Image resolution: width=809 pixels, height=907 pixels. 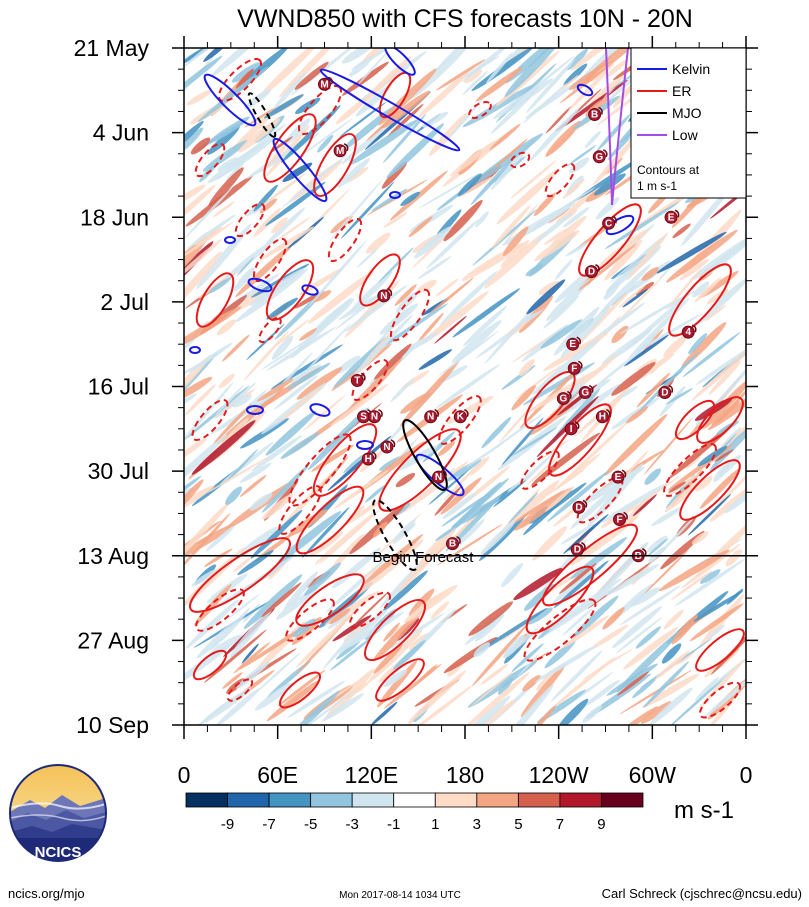 What do you see at coordinates (577, 550) in the screenshot?
I see `storm-letter: D` at bounding box center [577, 550].